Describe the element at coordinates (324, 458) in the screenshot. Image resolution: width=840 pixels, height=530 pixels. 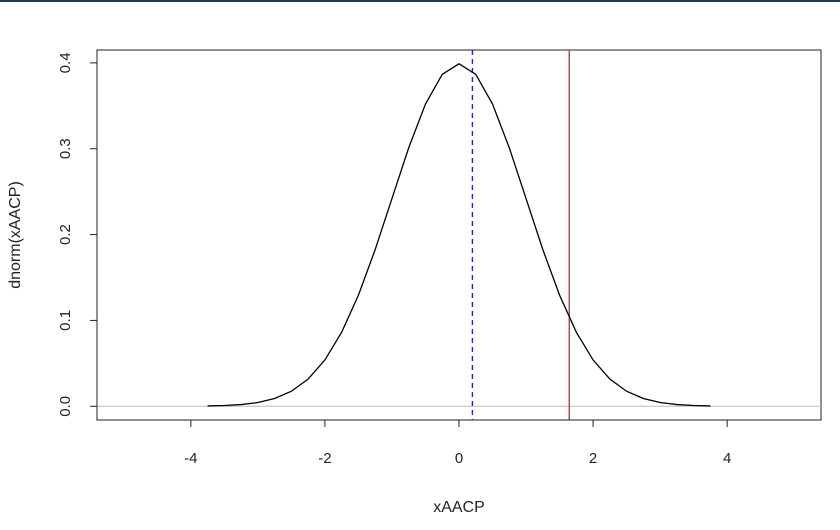
I see `x-tick-label: -2` at that location.